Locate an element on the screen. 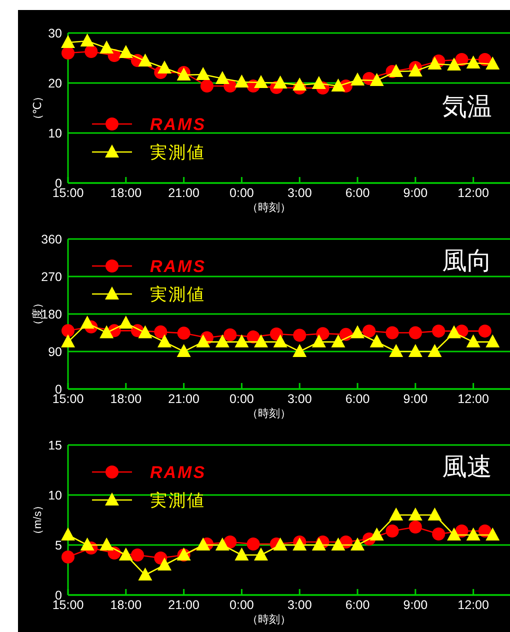  text: 気温 is located at coordinates (467, 107).